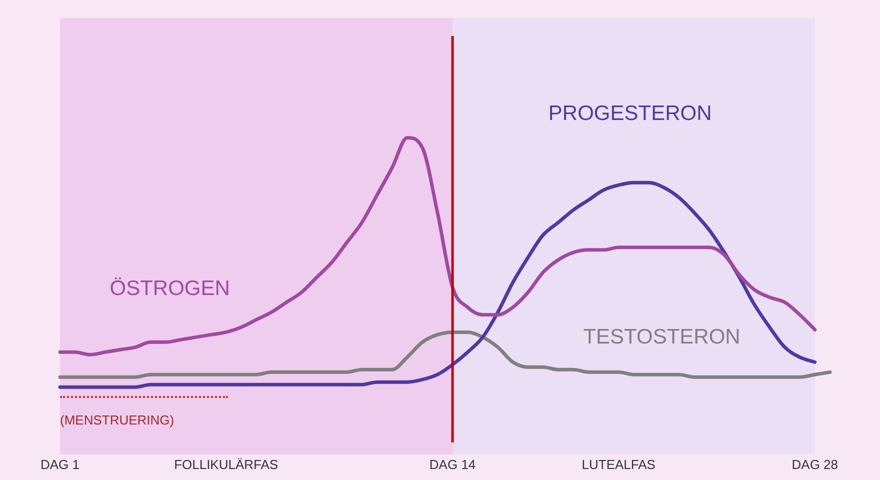 The image size is (880, 480). Describe the element at coordinates (452, 464) in the screenshot. I see `x-tick-label: DAG 14` at that location.